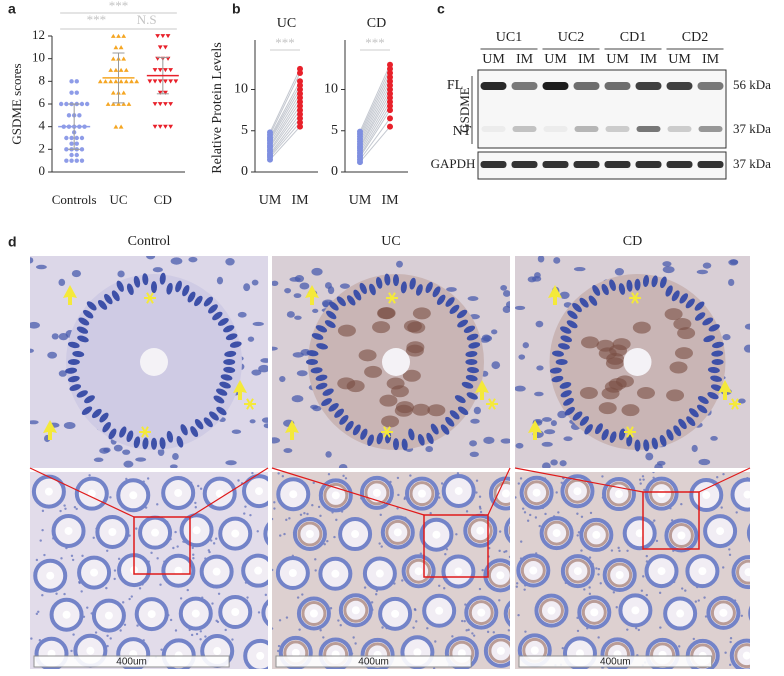  Describe the element at coordinates (331, 89) in the screenshot. I see `y-tick-label: 10` at that location.